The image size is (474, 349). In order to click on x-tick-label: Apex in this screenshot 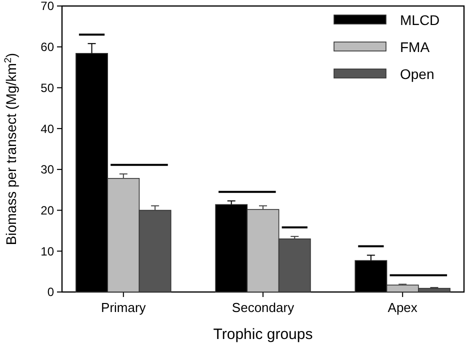, I will do `click(403, 307)`.